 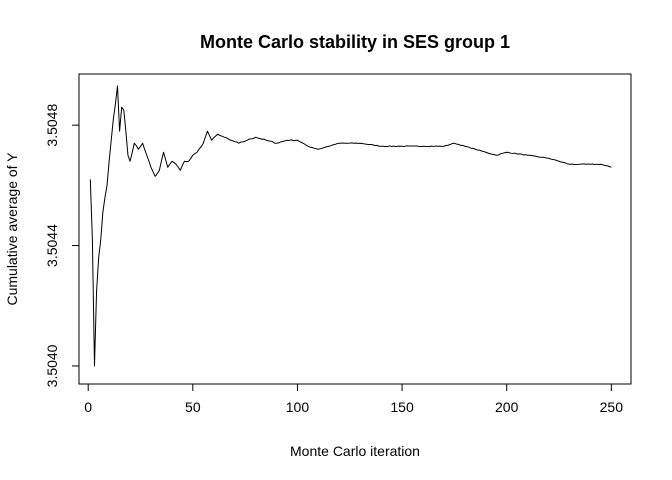 I want to click on y-axis: 3.5040 3.5044 3.5048, so click(x=62, y=245).